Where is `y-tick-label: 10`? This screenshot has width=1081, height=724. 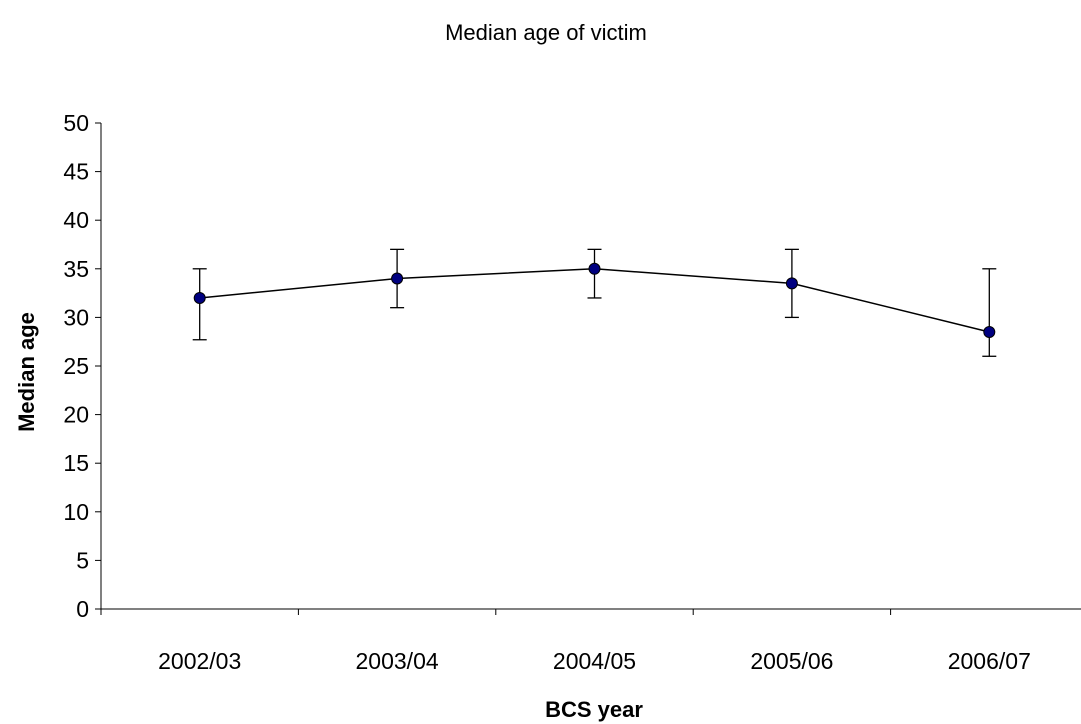
y-tick-label: 10 is located at coordinates (76, 512).